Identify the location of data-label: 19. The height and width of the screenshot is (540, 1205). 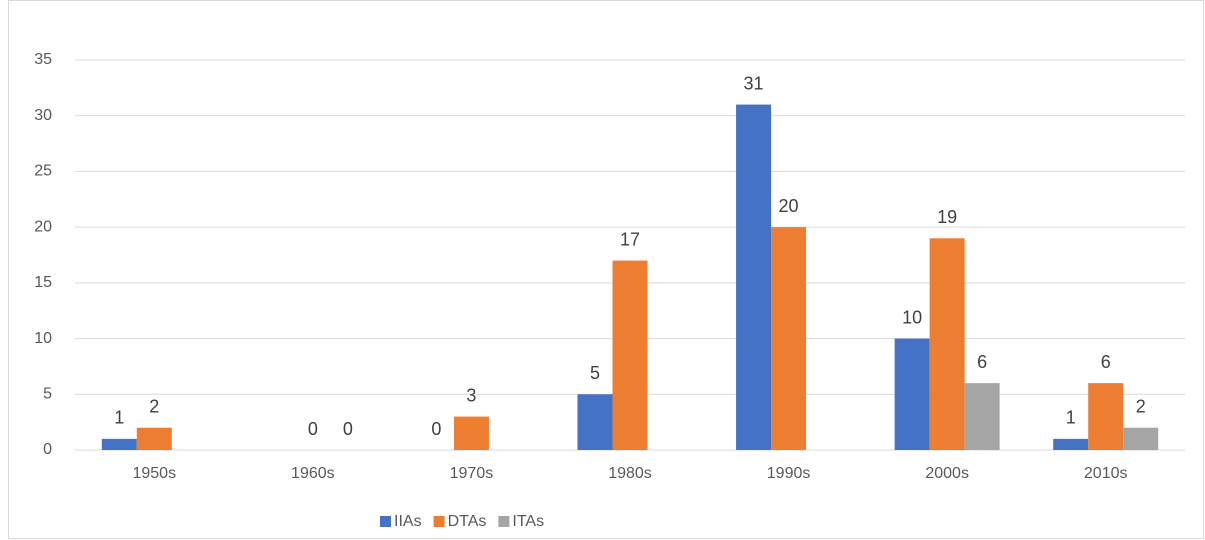
(947, 217).